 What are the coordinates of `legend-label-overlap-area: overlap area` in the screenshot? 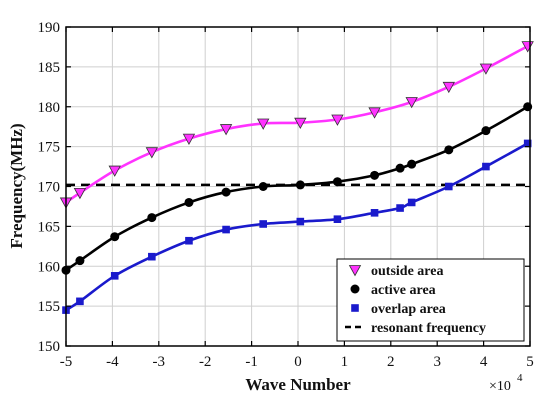 It's located at (408, 309).